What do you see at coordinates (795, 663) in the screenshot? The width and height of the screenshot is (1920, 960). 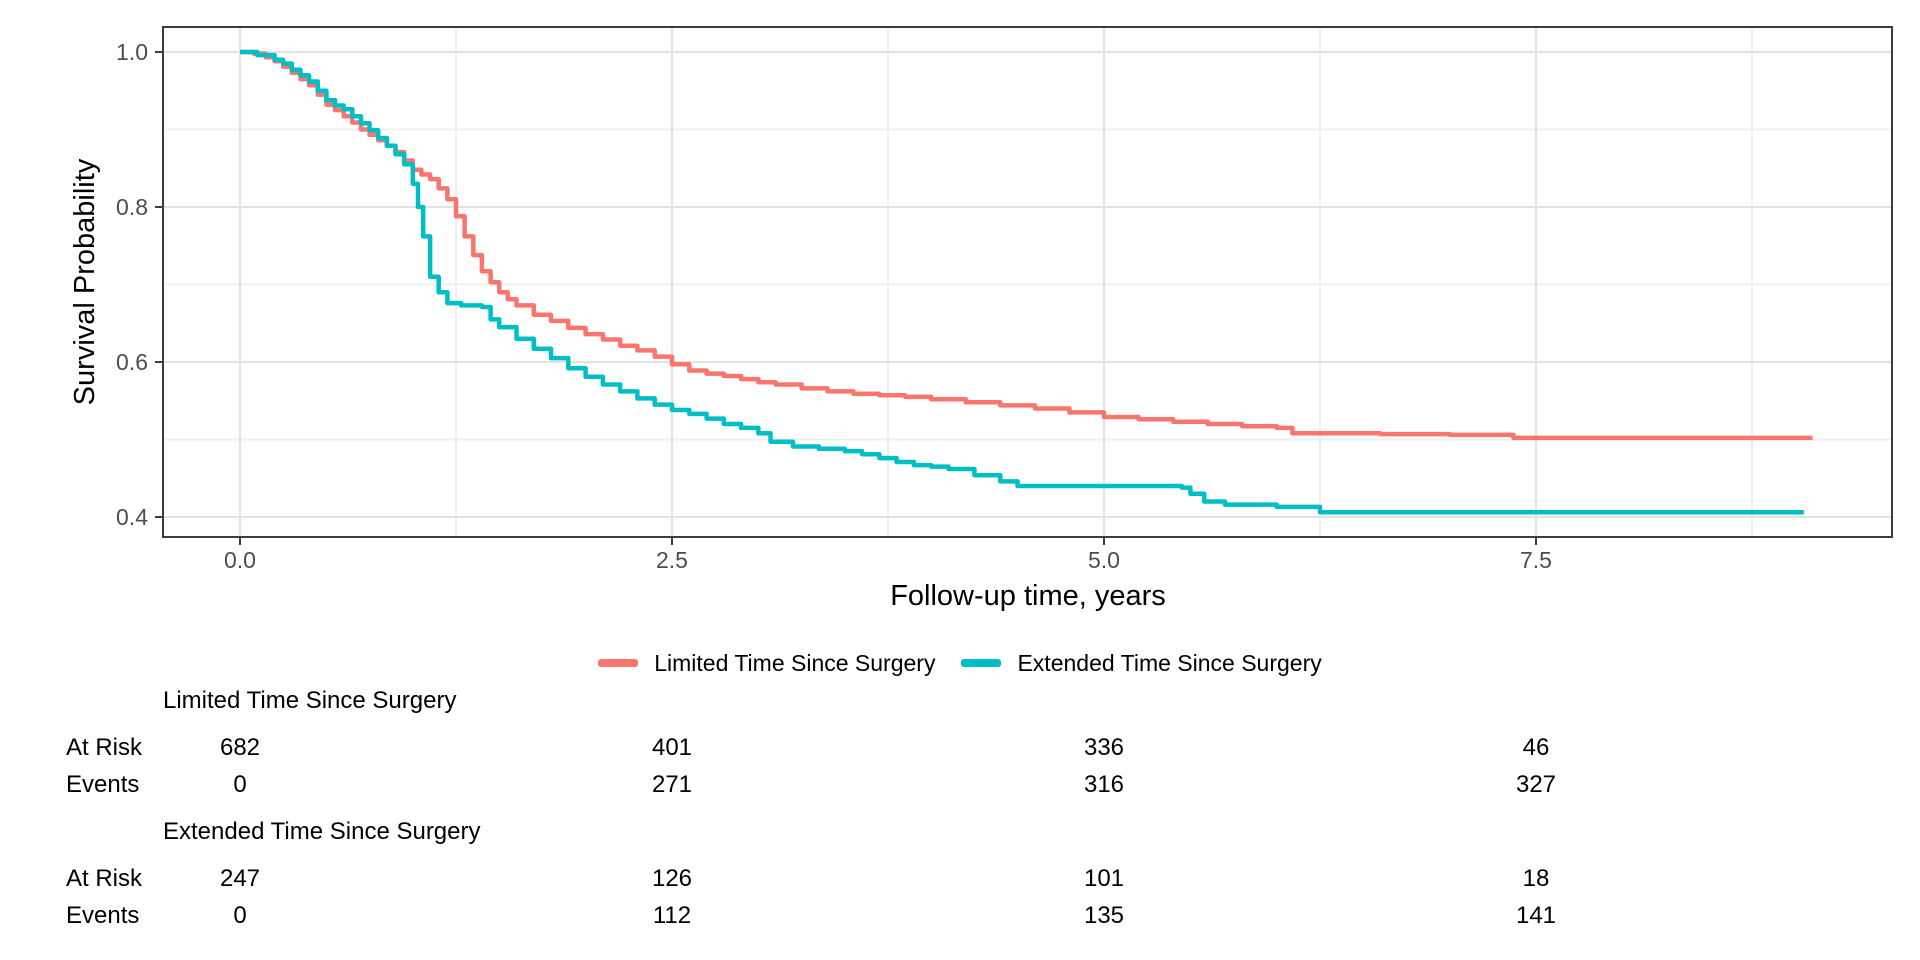 I see `legend-label-limited: Limited Time Since Surgery` at bounding box center [795, 663].